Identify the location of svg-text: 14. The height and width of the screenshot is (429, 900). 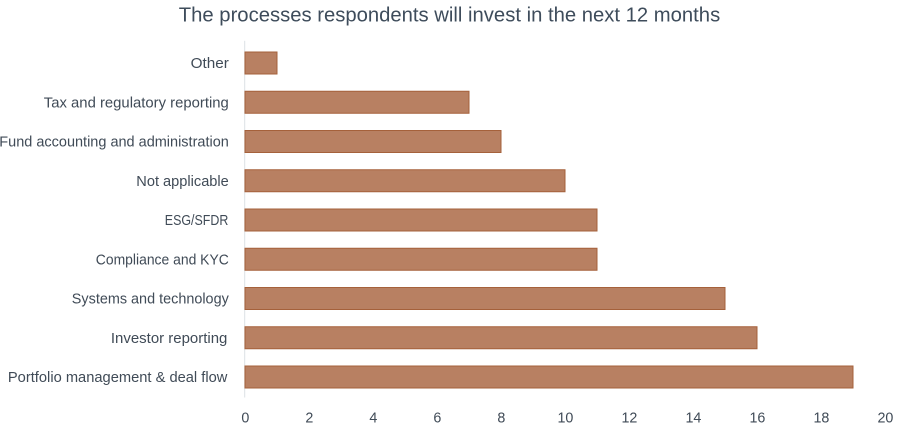
(693, 419).